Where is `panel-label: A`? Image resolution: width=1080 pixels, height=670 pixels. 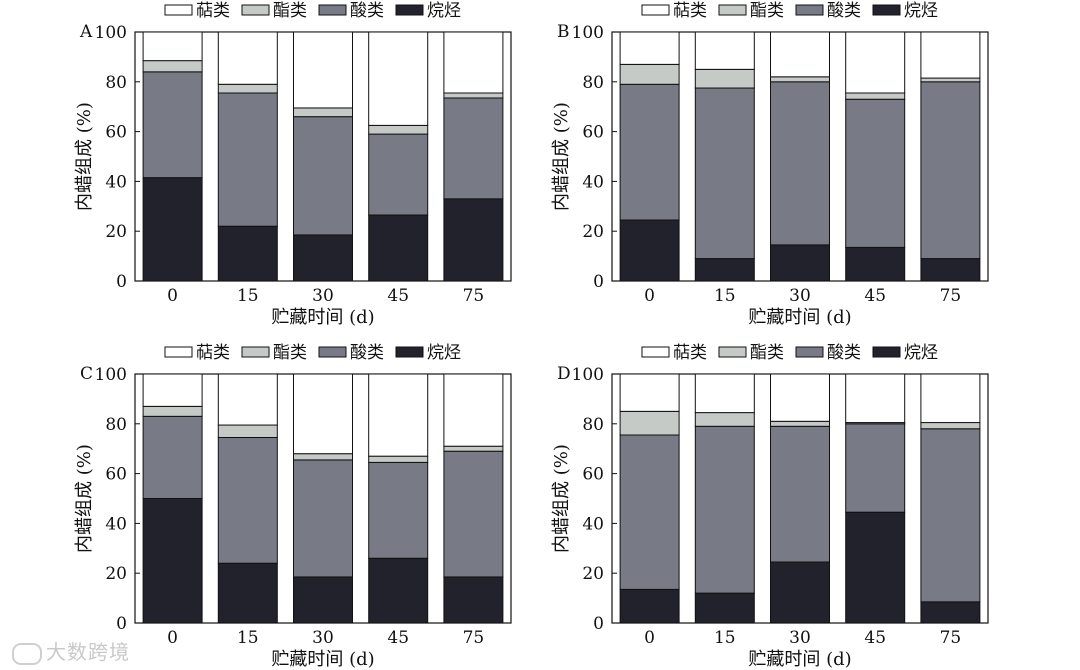
panel-label: A is located at coordinates (86, 32).